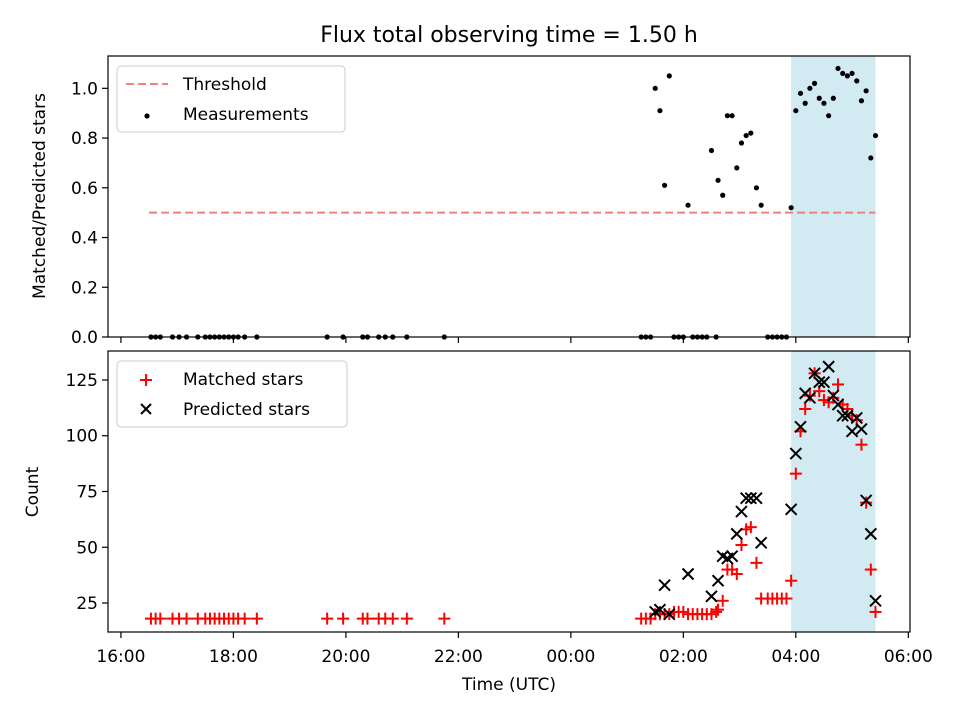 This screenshot has width=960, height=720. I want to click on x-tick-label: 20:00, so click(345, 657).